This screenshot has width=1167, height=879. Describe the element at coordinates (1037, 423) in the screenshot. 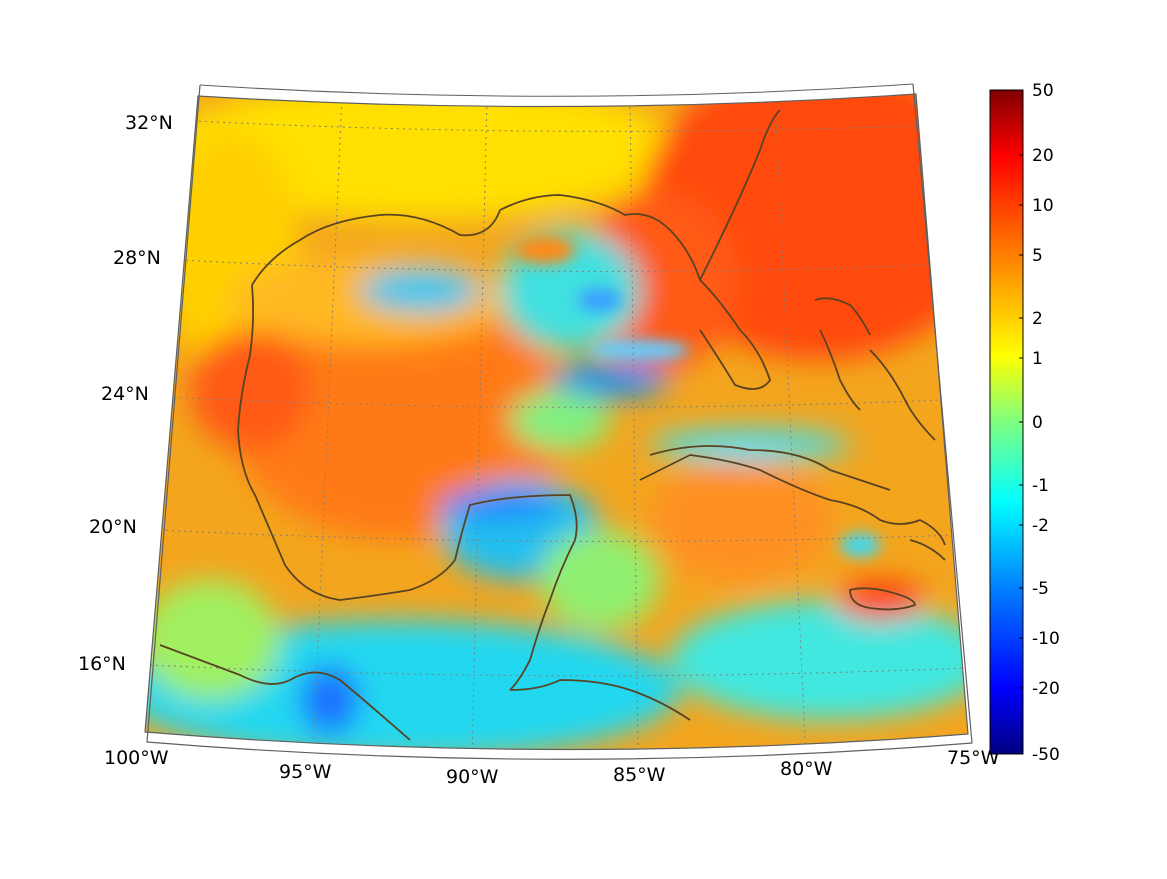

I see `colorbar-label-0: 0` at that location.